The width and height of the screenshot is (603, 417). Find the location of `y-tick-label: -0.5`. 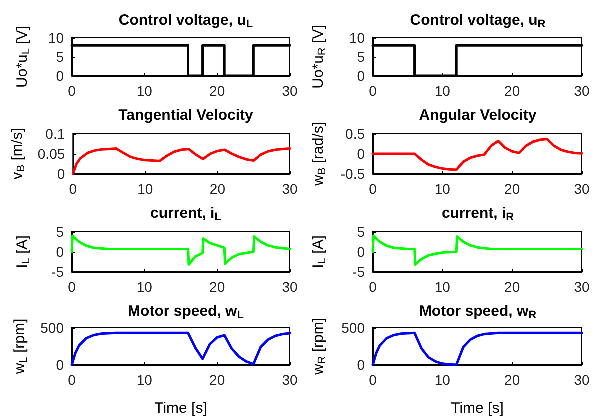

y-tick-label: -0.5 is located at coordinates (353, 174).